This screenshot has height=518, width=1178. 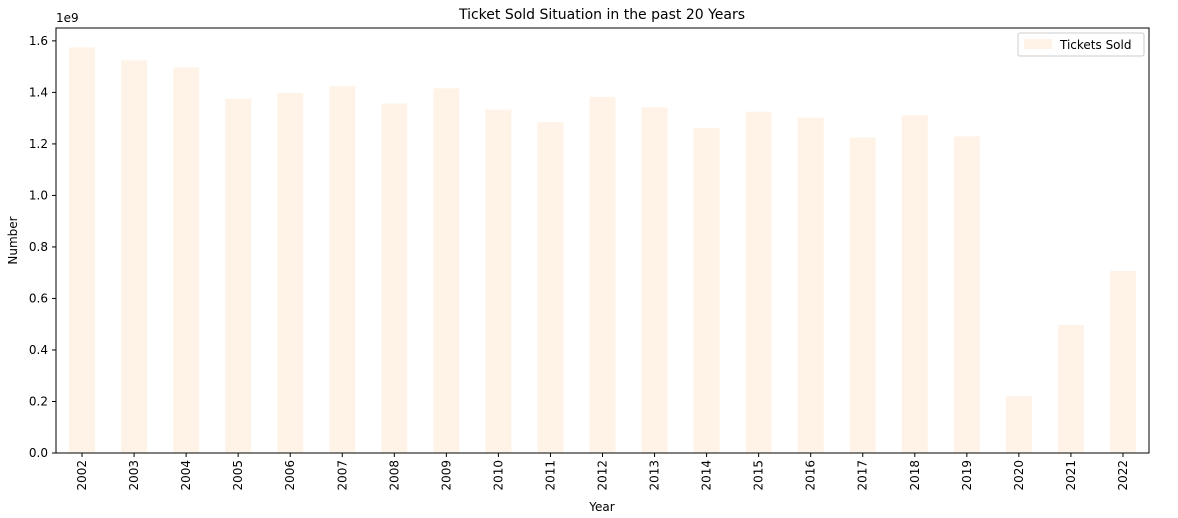 I want to click on bar-2011, so click(x=550, y=288).